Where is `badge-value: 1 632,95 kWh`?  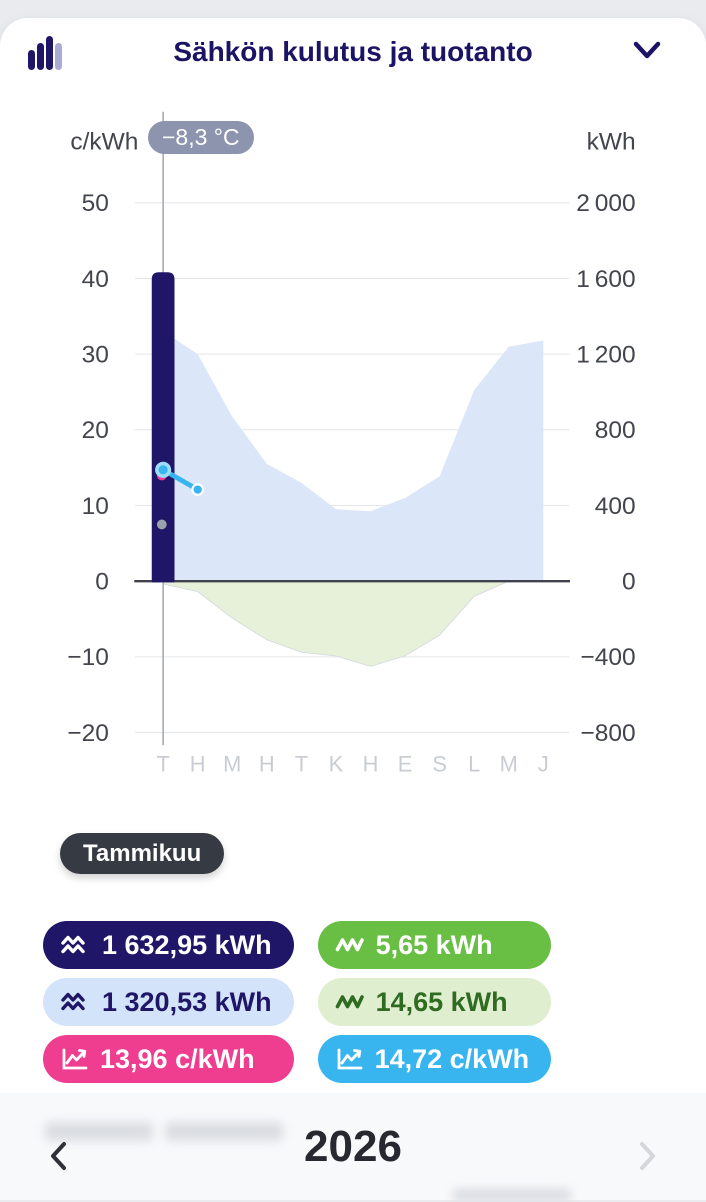
badge-value: 1 632,95 kWh is located at coordinates (187, 944).